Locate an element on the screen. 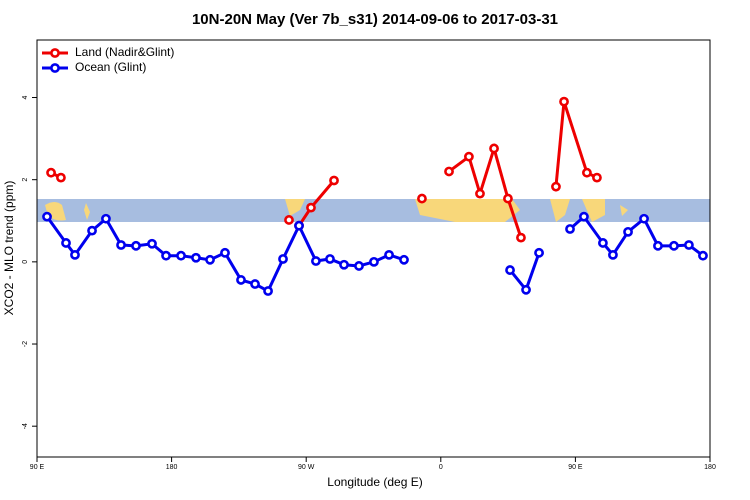  y-axis-label: XCO2 - MLO trend (ppm) is located at coordinates (9, 248).